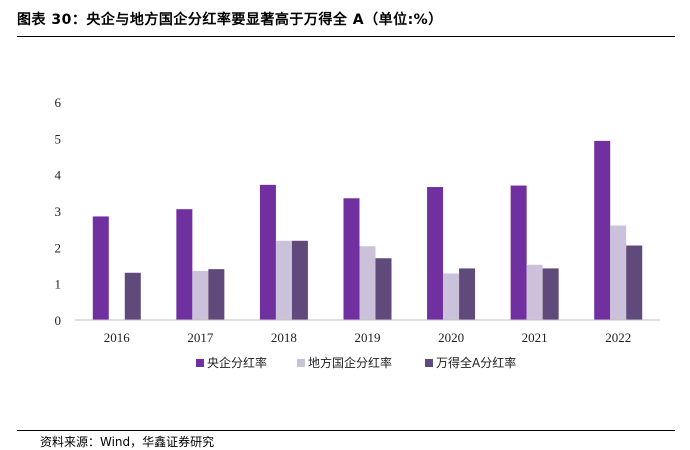 The image size is (690, 450). What do you see at coordinates (367, 283) in the screenshot?
I see `bar-2-2019` at bounding box center [367, 283].